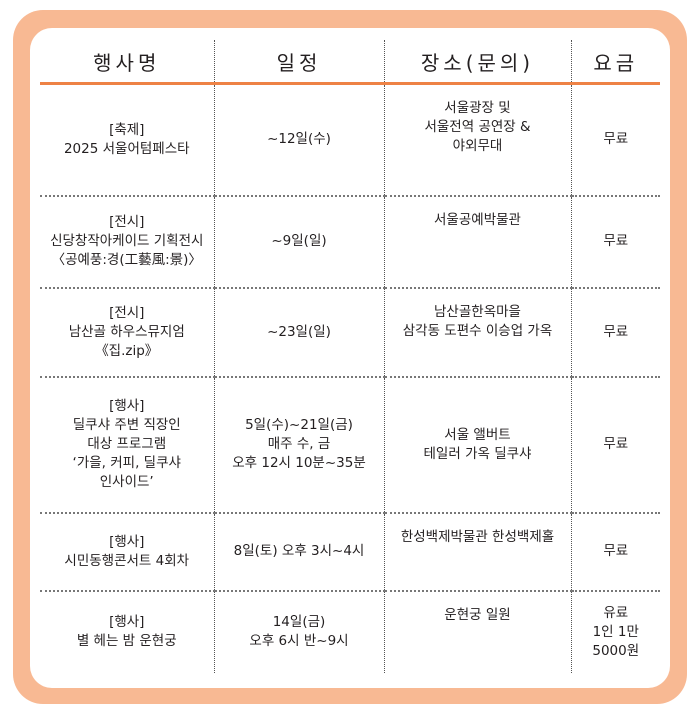  I want to click on place-line: 서울전역 공연장 &, so click(477, 127).